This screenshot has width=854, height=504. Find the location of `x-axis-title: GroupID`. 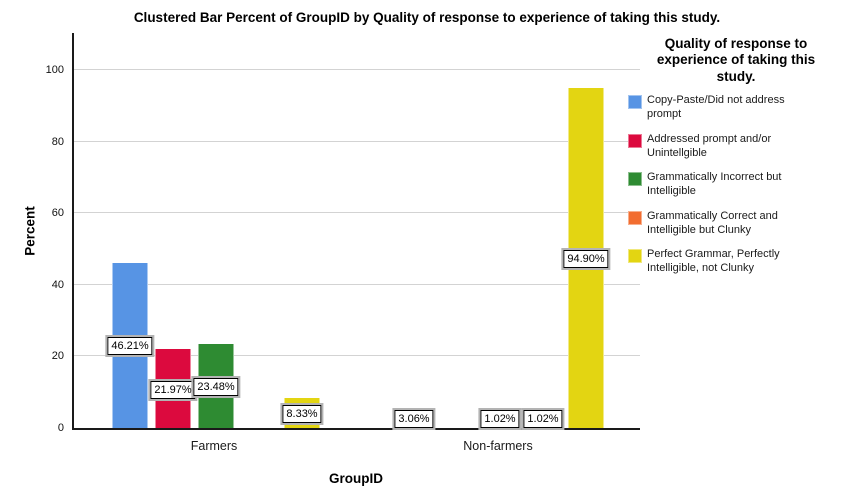

x-axis-title: GroupID is located at coordinates (356, 478).